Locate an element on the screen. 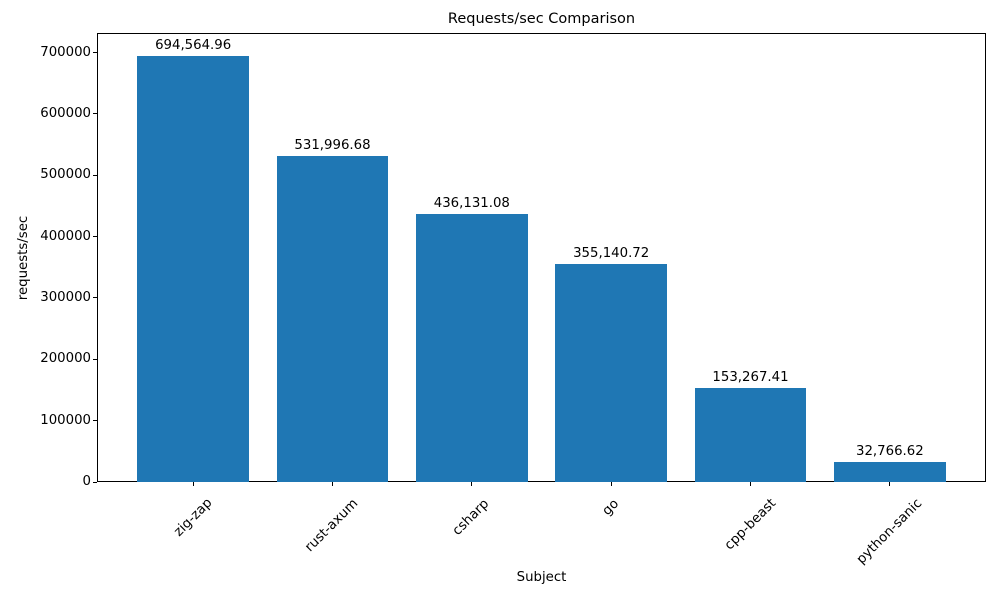 This screenshot has height=600, width=1000. x-tick-label: rust-axum is located at coordinates (332, 525).